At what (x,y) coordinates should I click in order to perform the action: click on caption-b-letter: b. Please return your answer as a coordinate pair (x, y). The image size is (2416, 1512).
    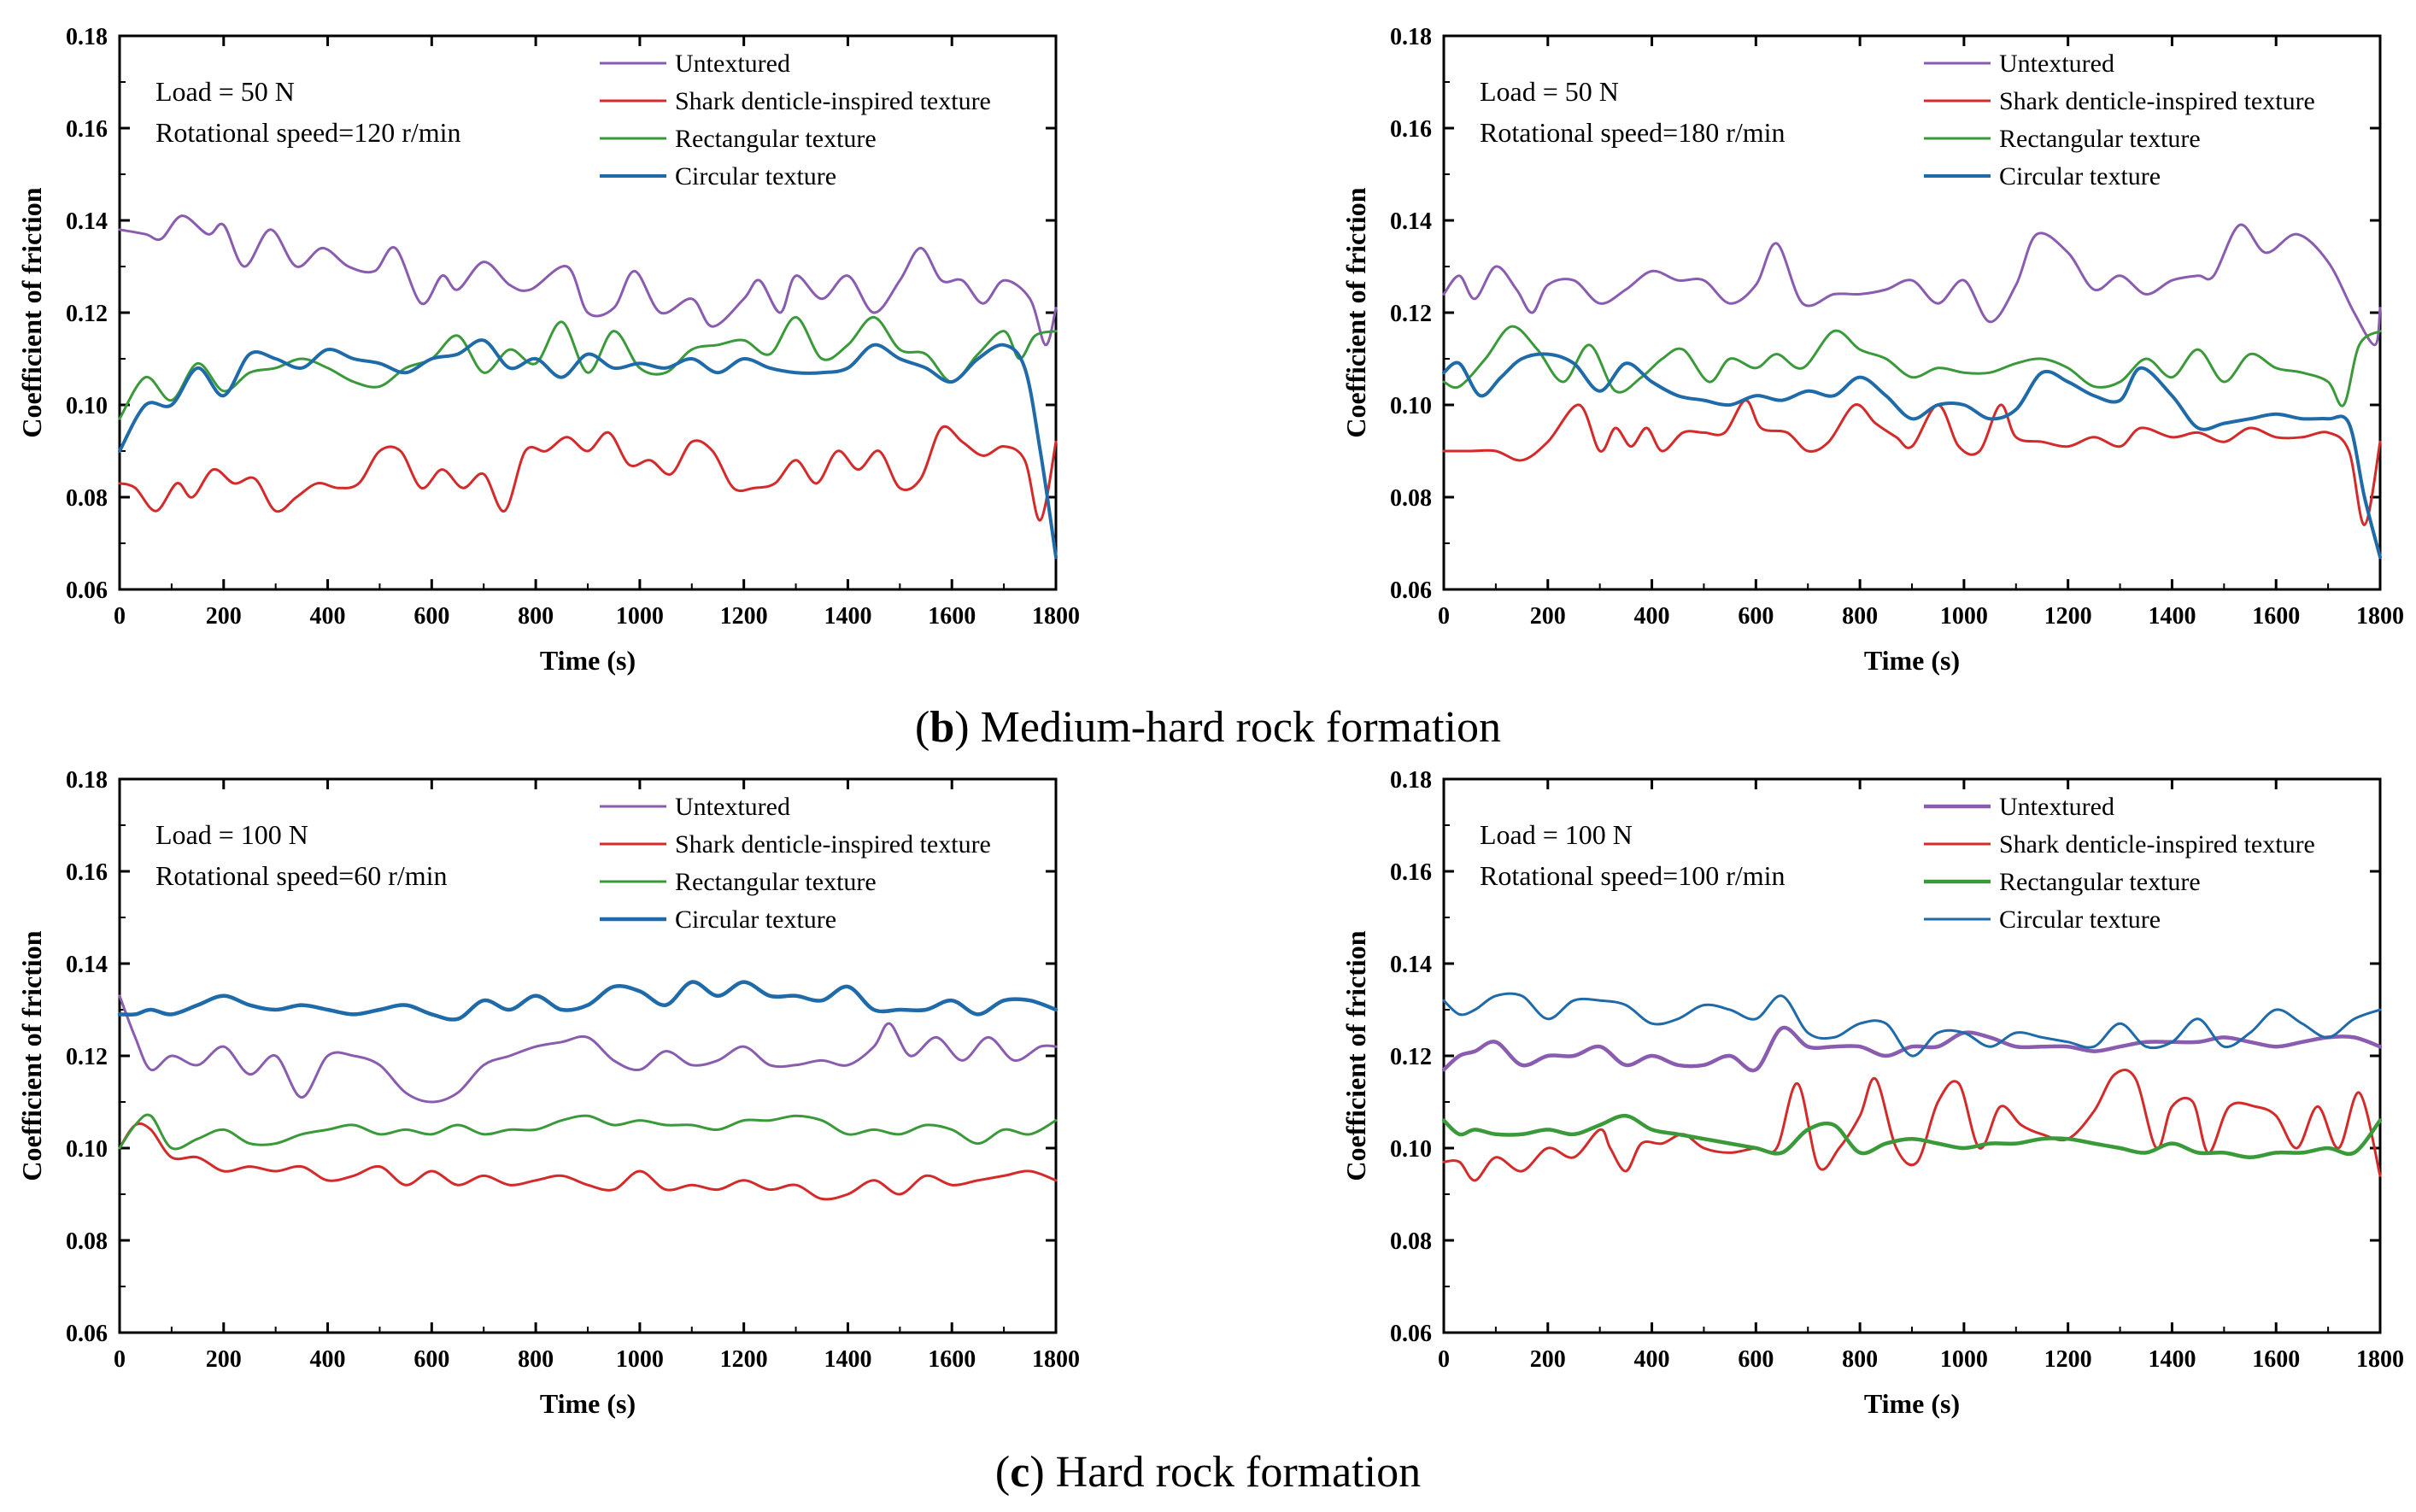
    Looking at the image, I should click on (942, 727).